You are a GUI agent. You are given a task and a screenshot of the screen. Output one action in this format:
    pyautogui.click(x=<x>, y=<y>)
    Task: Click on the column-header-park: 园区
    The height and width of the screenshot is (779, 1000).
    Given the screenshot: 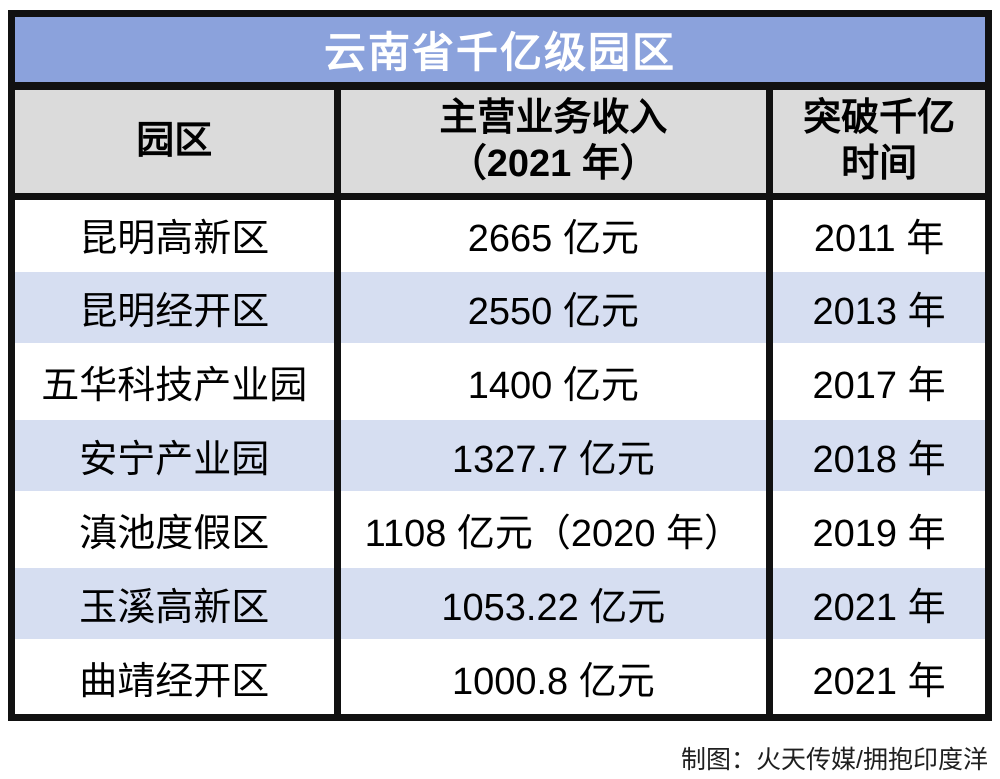 What is the action you would take?
    pyautogui.click(x=178, y=145)
    